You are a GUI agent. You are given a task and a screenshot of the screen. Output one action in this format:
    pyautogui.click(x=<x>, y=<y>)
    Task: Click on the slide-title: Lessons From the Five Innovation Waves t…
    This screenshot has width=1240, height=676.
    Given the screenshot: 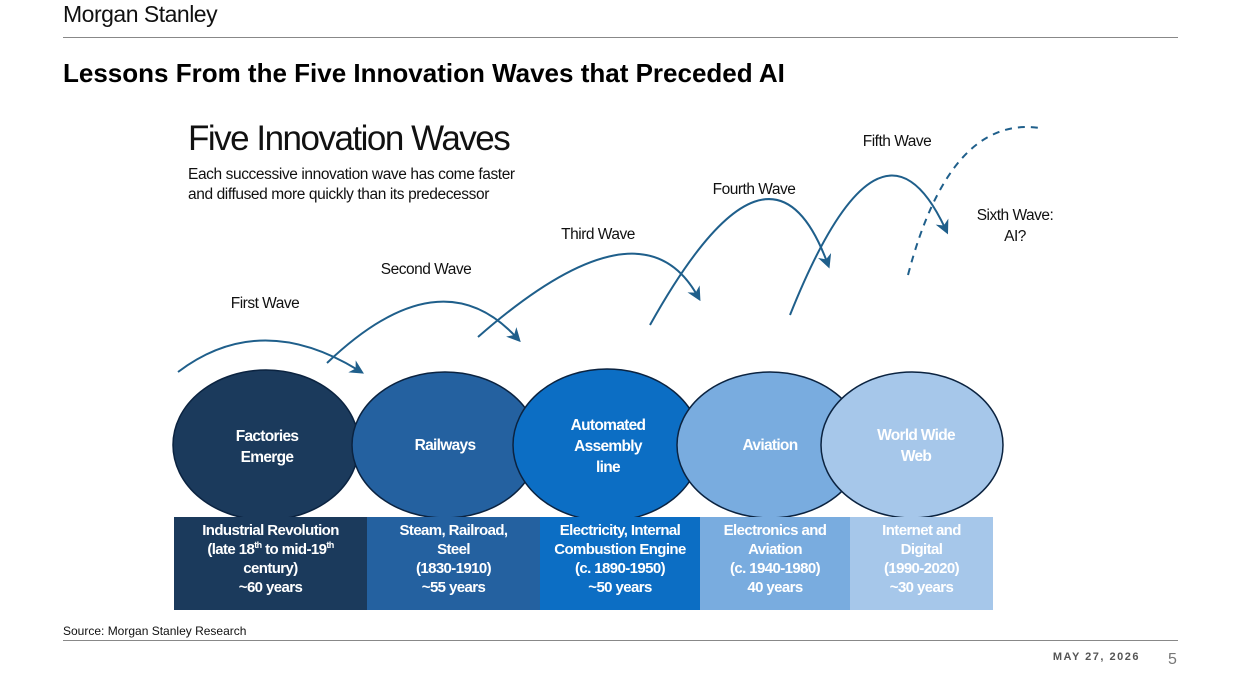 What is the action you would take?
    pyautogui.click(x=424, y=73)
    